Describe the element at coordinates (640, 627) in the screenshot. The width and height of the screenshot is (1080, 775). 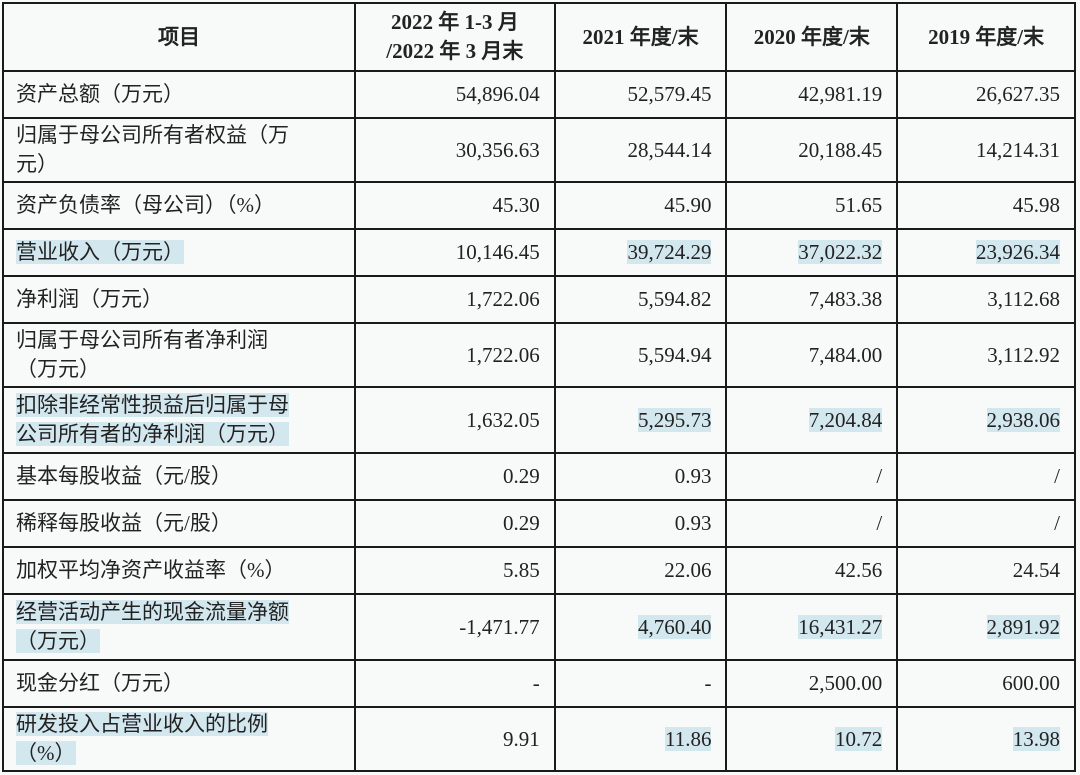
I see `value-cell: 4,760.40` at that location.